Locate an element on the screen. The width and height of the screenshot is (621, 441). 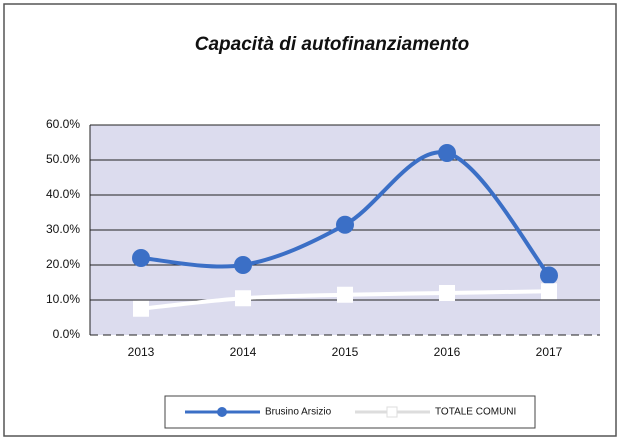
y-tick-label: 20.0% is located at coordinates (63, 264).